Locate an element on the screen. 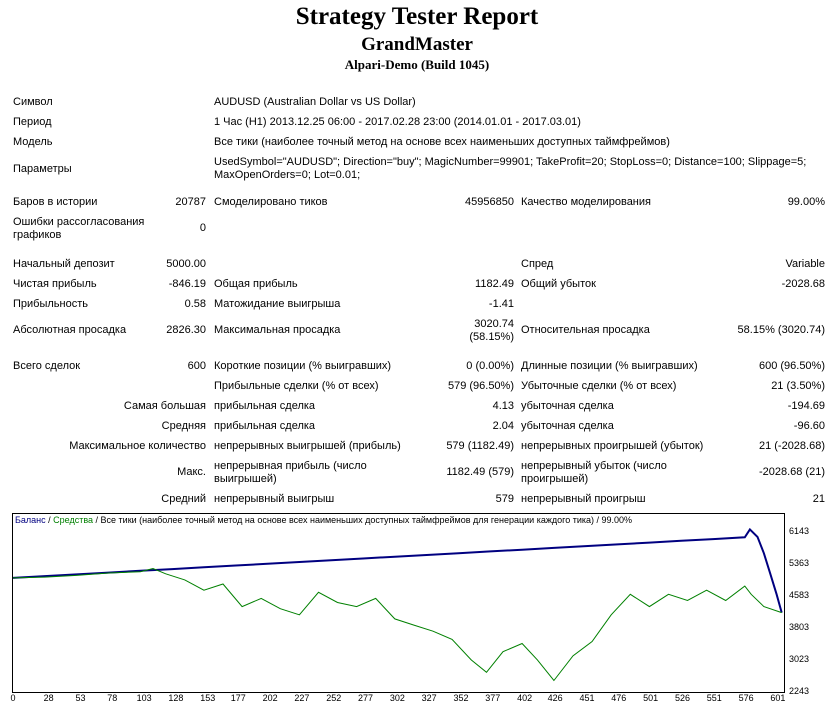  gross-loss-value: -2028.68 is located at coordinates (803, 284).